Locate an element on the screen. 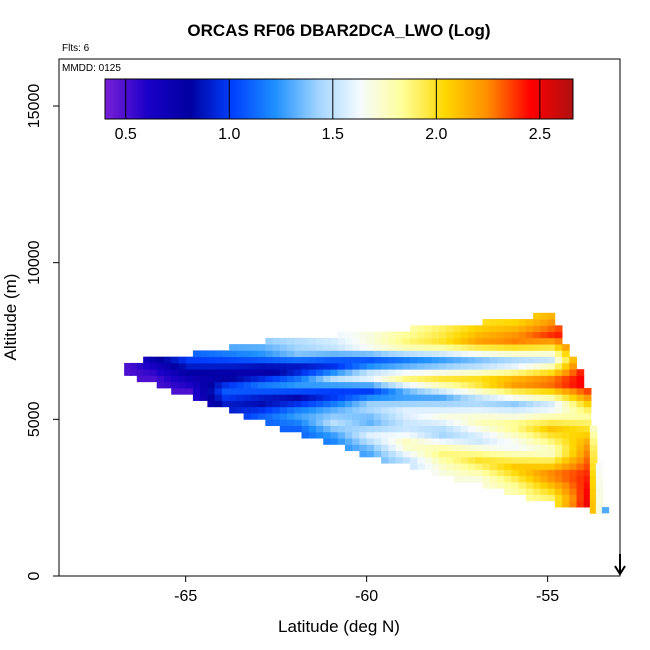 Image resolution: width=650 pixels, height=650 pixels. y-tick-label: 10000 is located at coordinates (34, 262).